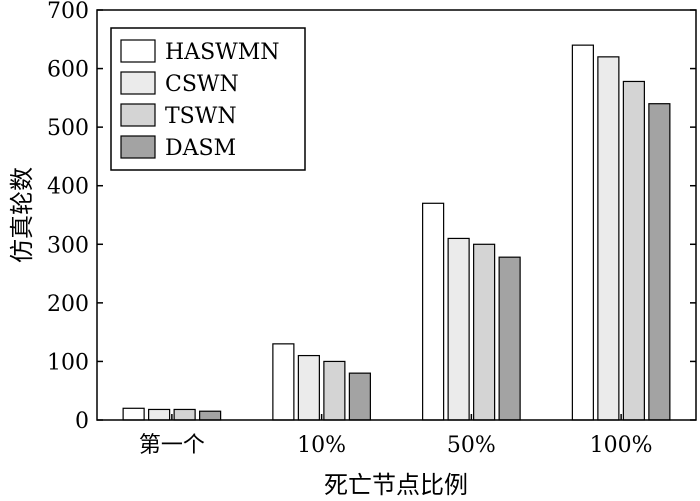 Image resolution: width=700 pixels, height=501 pixels. Describe the element at coordinates (321, 445) in the screenshot. I see `x-tick-label: 10%` at that location.